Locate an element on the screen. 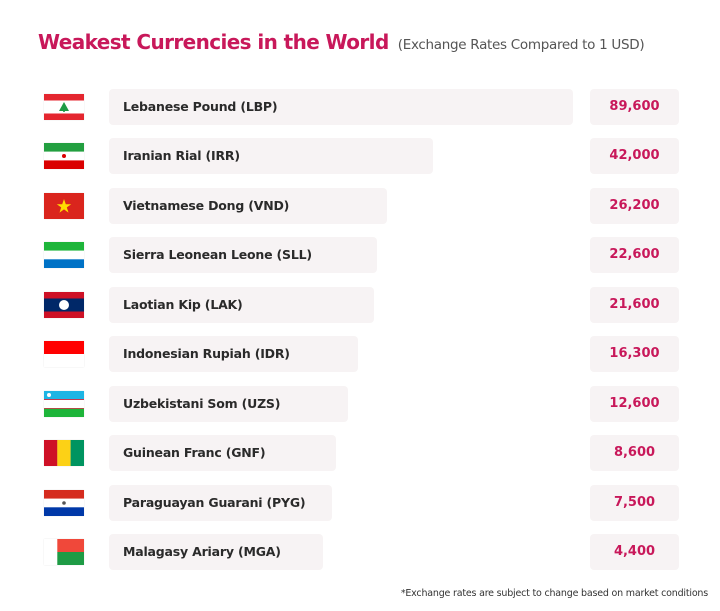 This screenshot has width=720, height=611. currency-row: Iranian Rial (IRR) 42,000 is located at coordinates (360, 156).